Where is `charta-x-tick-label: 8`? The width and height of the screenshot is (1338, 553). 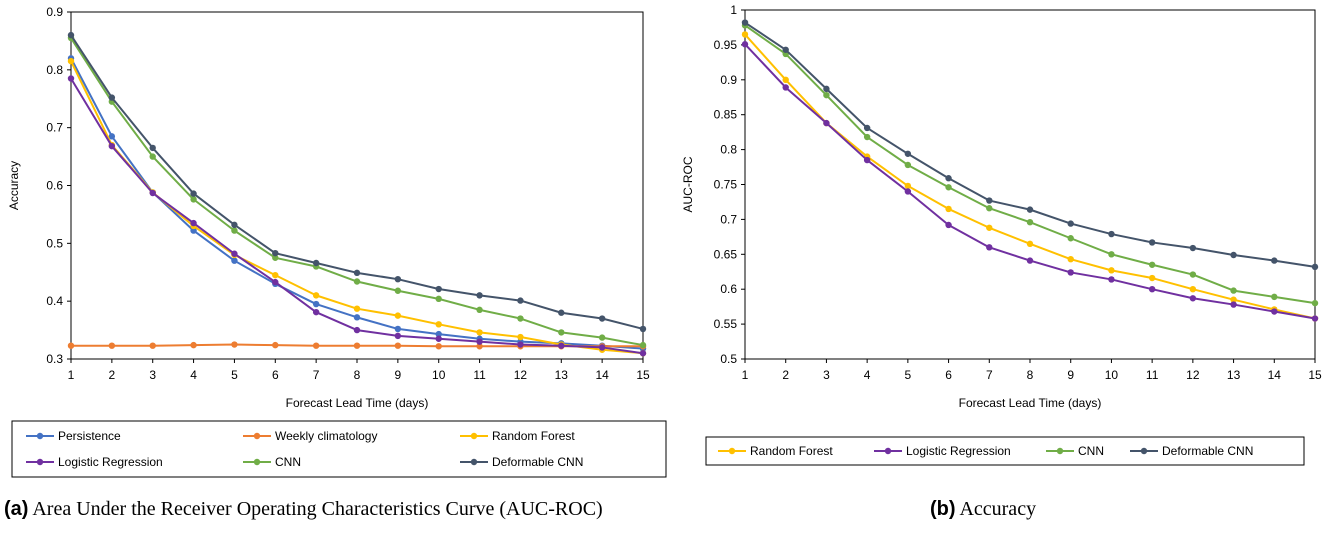 charta-x-tick-label: 8 is located at coordinates (357, 375).